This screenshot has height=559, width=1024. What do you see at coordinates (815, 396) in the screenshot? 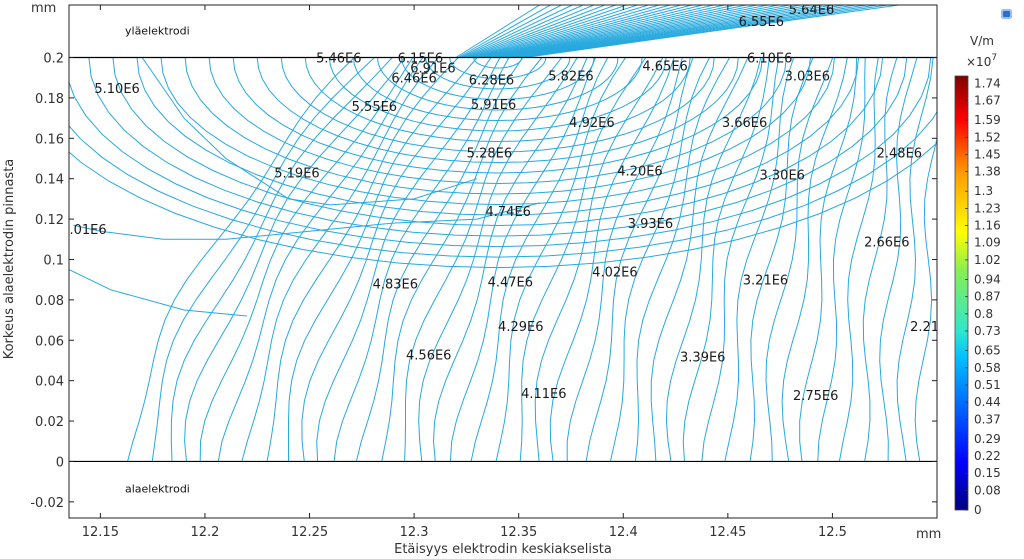
I see `contour-label: 2.75E6` at bounding box center [815, 396].